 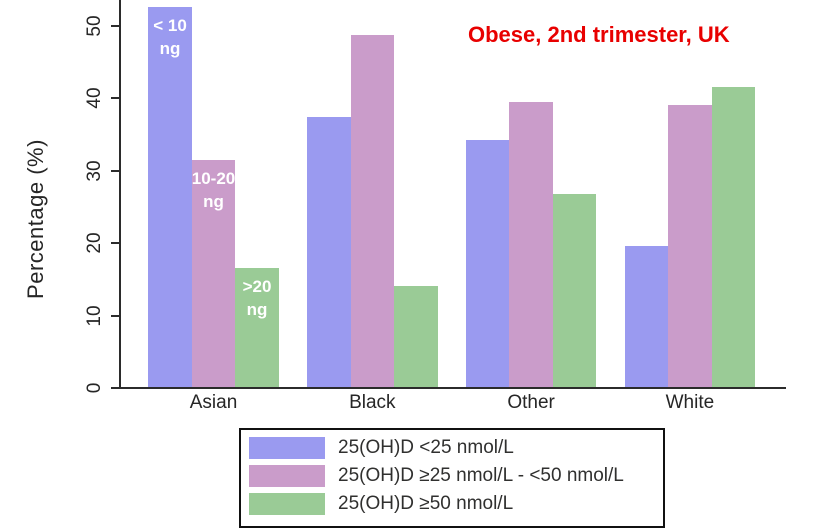 What do you see at coordinates (94, 315) in the screenshot?
I see `y-tick-label: 10` at bounding box center [94, 315].